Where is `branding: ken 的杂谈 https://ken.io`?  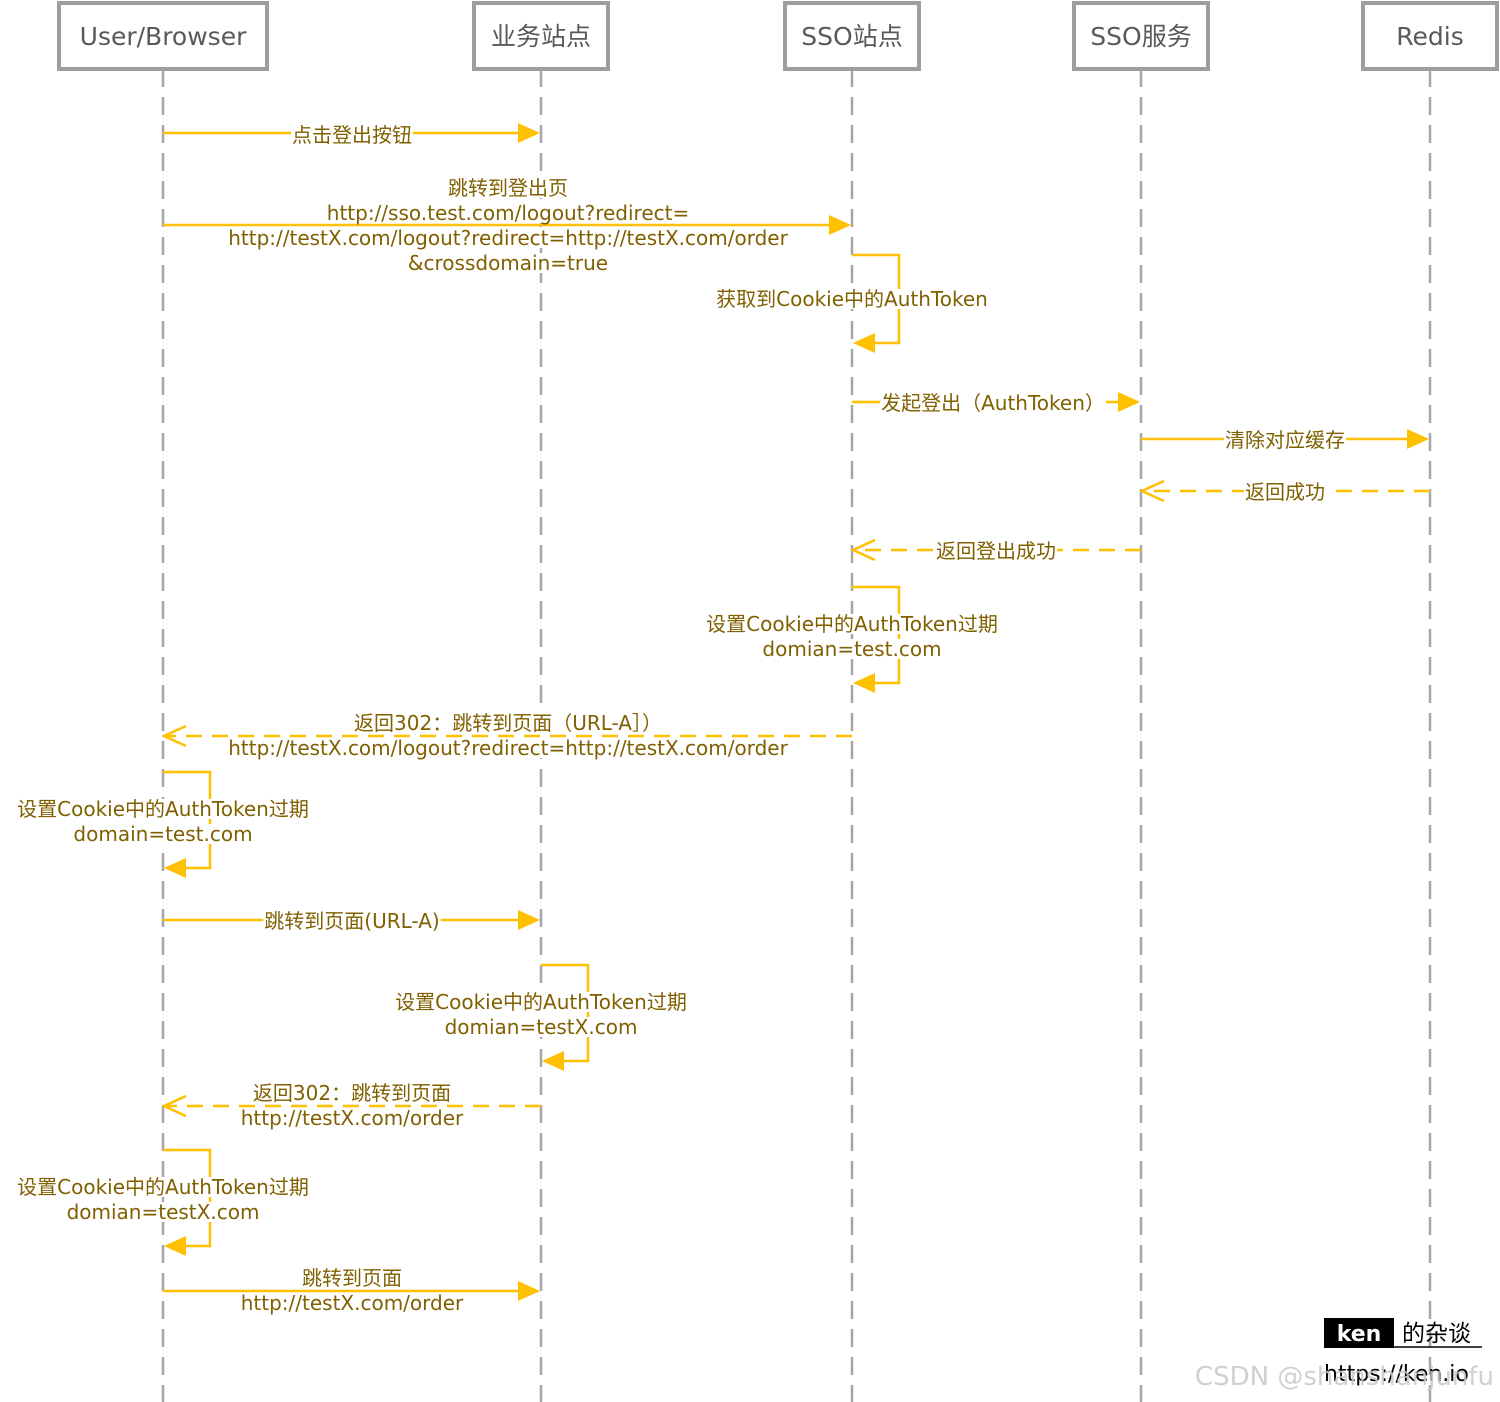
branding: ken 的杂谈 https://ken.io is located at coordinates (1403, 1352).